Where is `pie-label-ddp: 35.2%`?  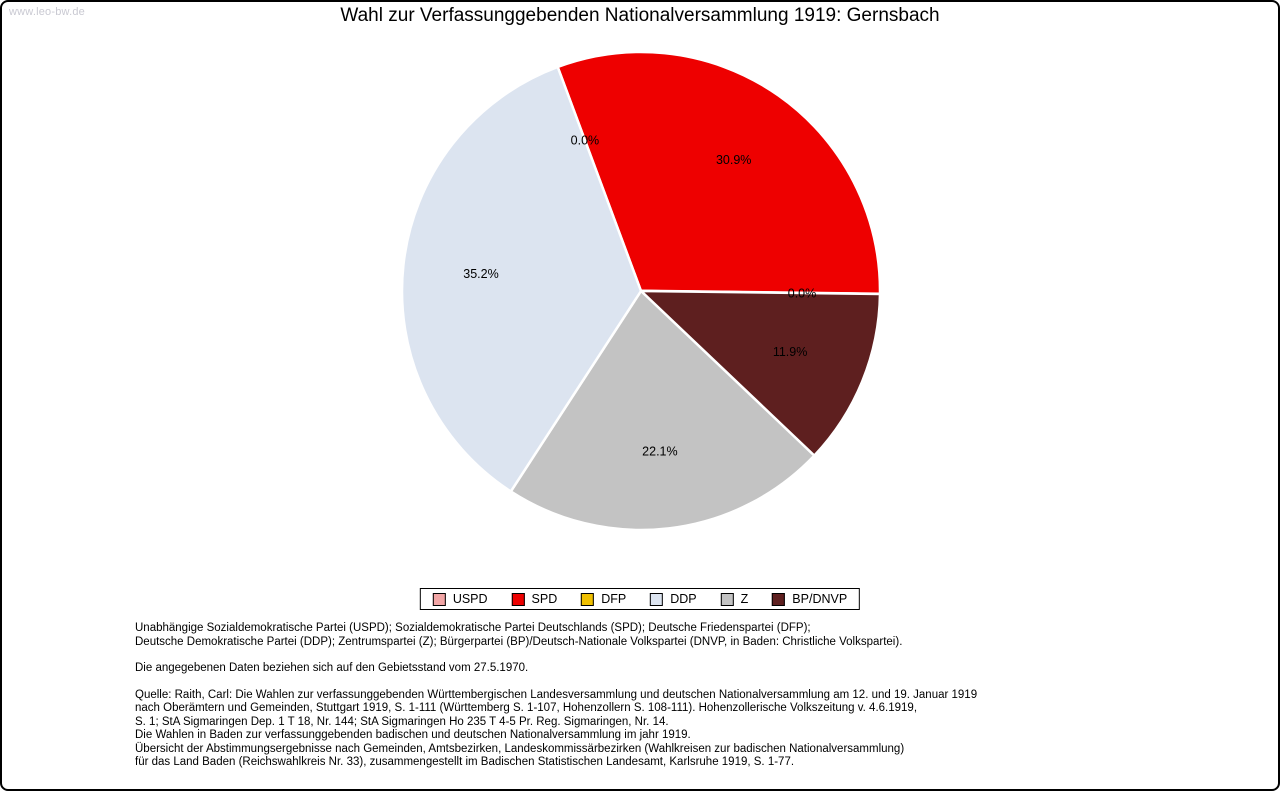
pie-label-ddp: 35.2% is located at coordinates (480, 274).